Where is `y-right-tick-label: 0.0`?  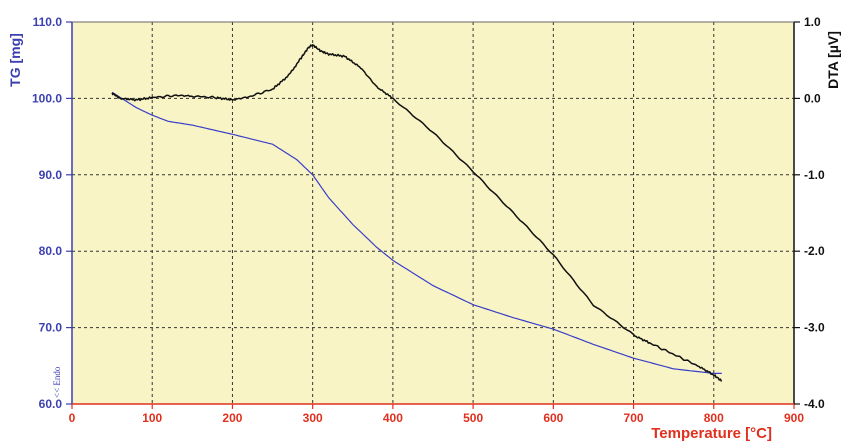 y-right-tick-label: 0.0 is located at coordinates (812, 98).